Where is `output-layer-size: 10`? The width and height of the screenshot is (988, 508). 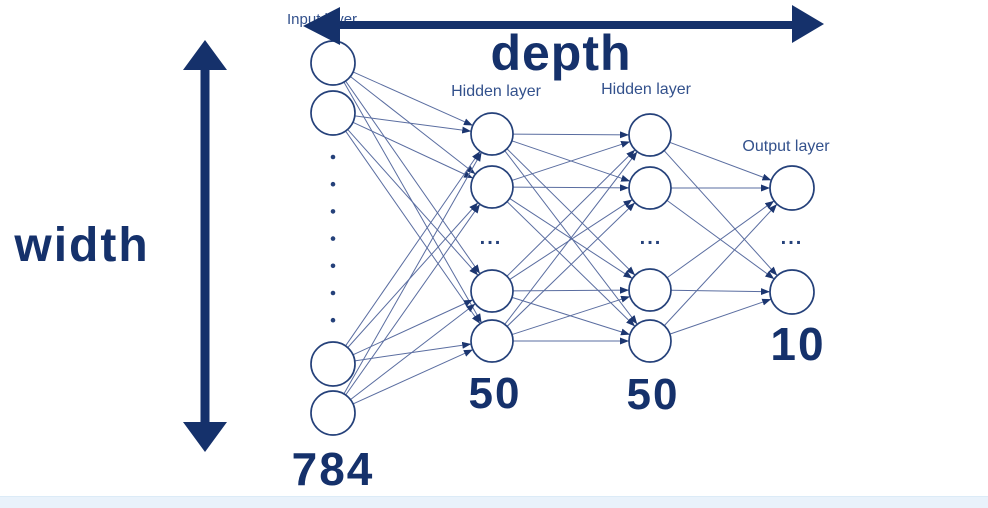 output-layer-size: 10 is located at coordinates (798, 344).